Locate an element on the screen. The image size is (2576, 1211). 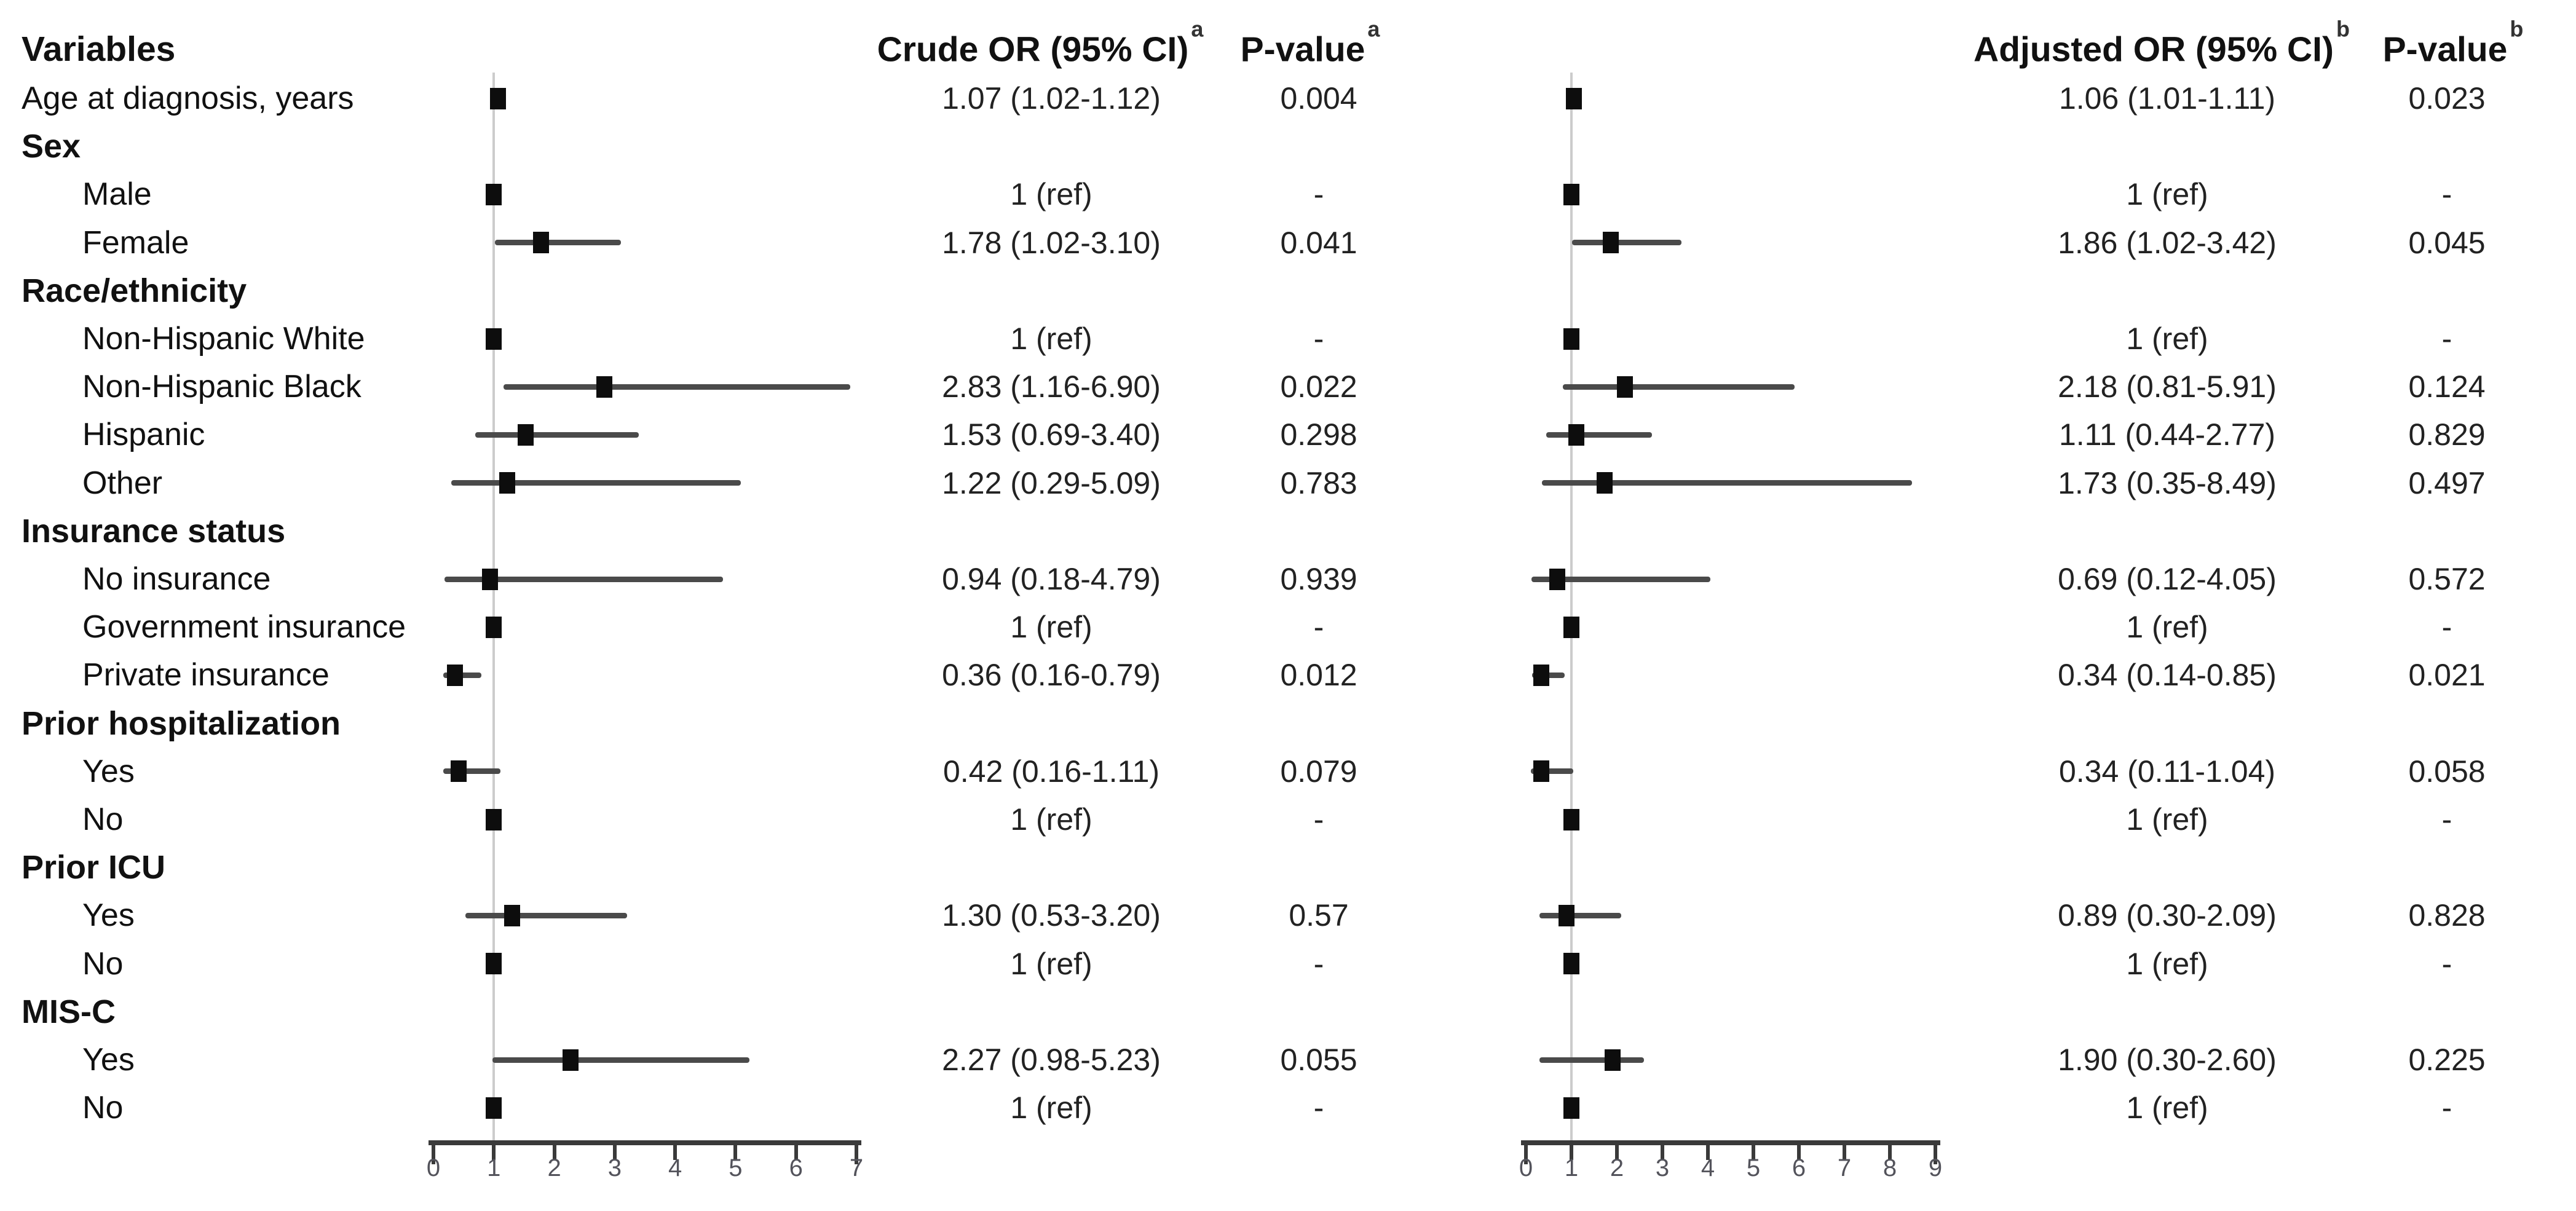
adjusted-p-value: 0.045 is located at coordinates (2447, 242).